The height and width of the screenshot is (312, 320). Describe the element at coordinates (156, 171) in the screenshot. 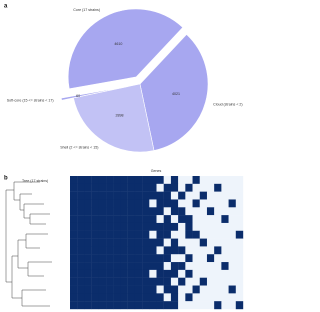

I see `heatmap-title: Genes` at that location.